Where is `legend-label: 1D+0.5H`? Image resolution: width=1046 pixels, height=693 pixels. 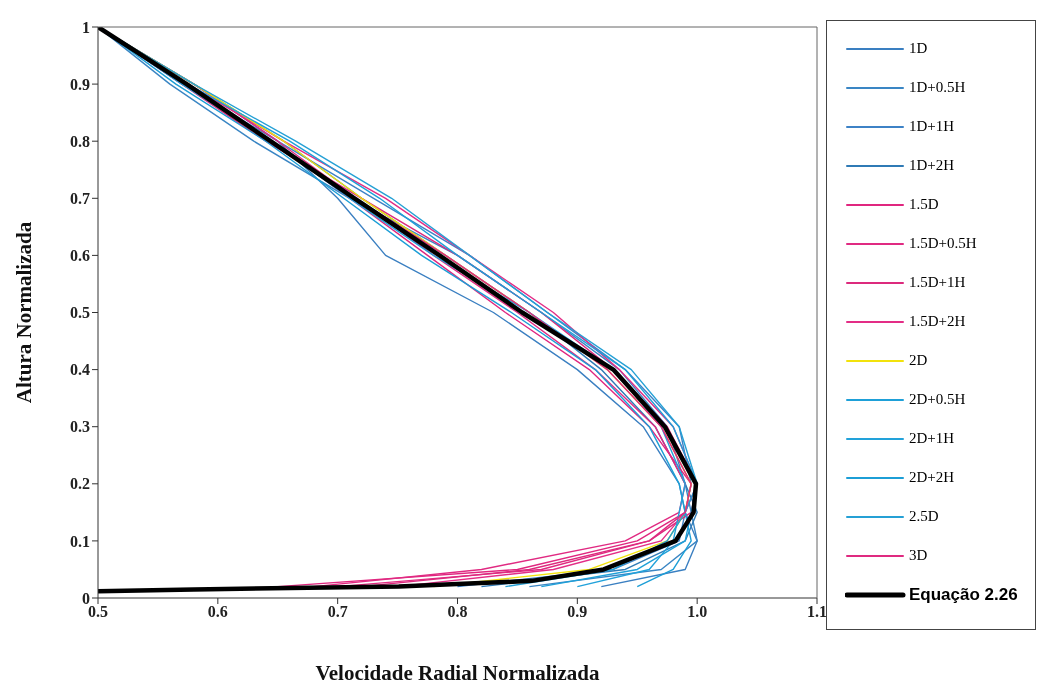 legend-label: 1D+0.5H is located at coordinates (937, 87).